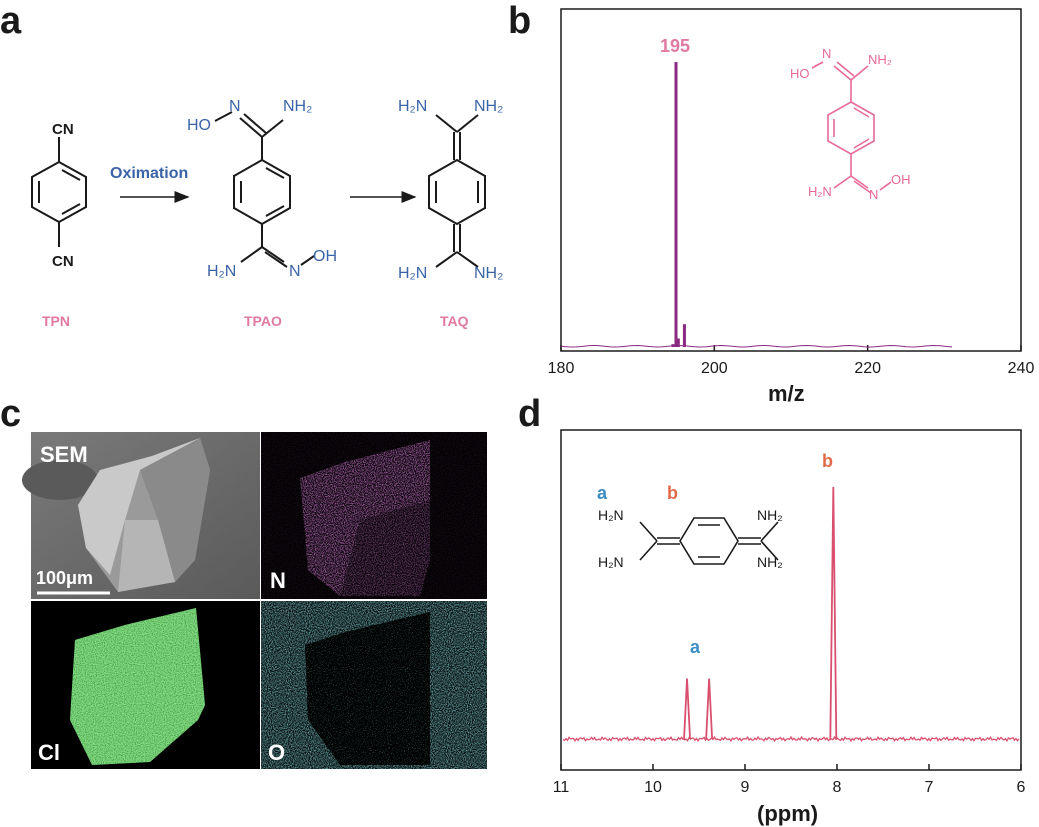  Describe the element at coordinates (880, 59) in the screenshot. I see `ms-atom-nh2: NH₂` at that location.